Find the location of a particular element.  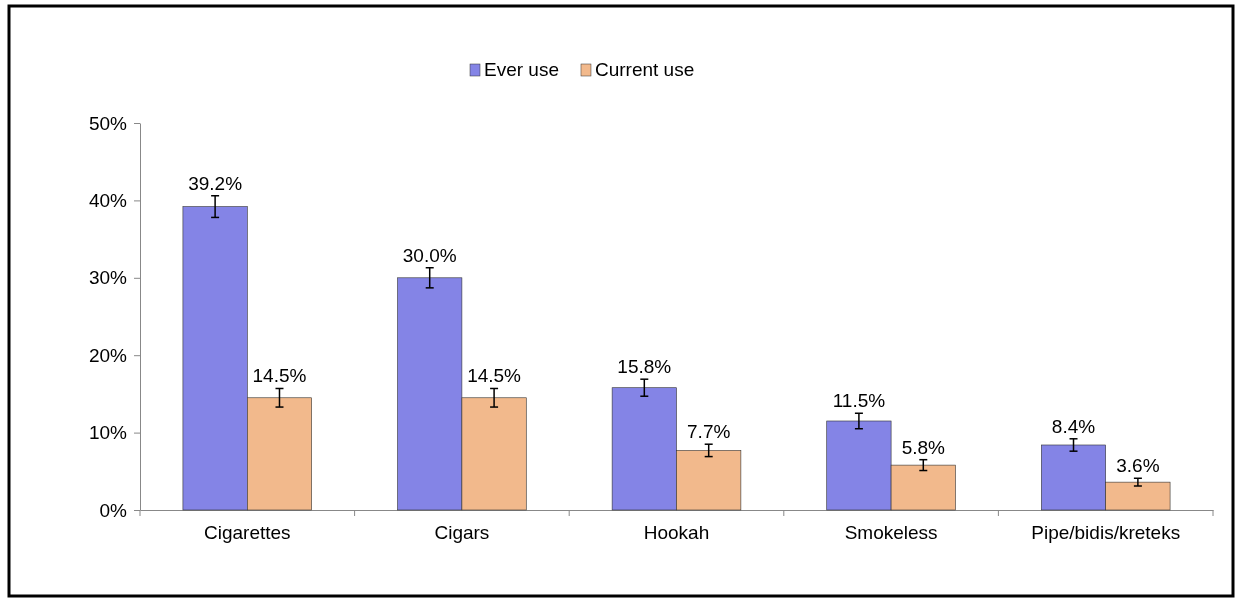

text: 7.7% is located at coordinates (709, 432).